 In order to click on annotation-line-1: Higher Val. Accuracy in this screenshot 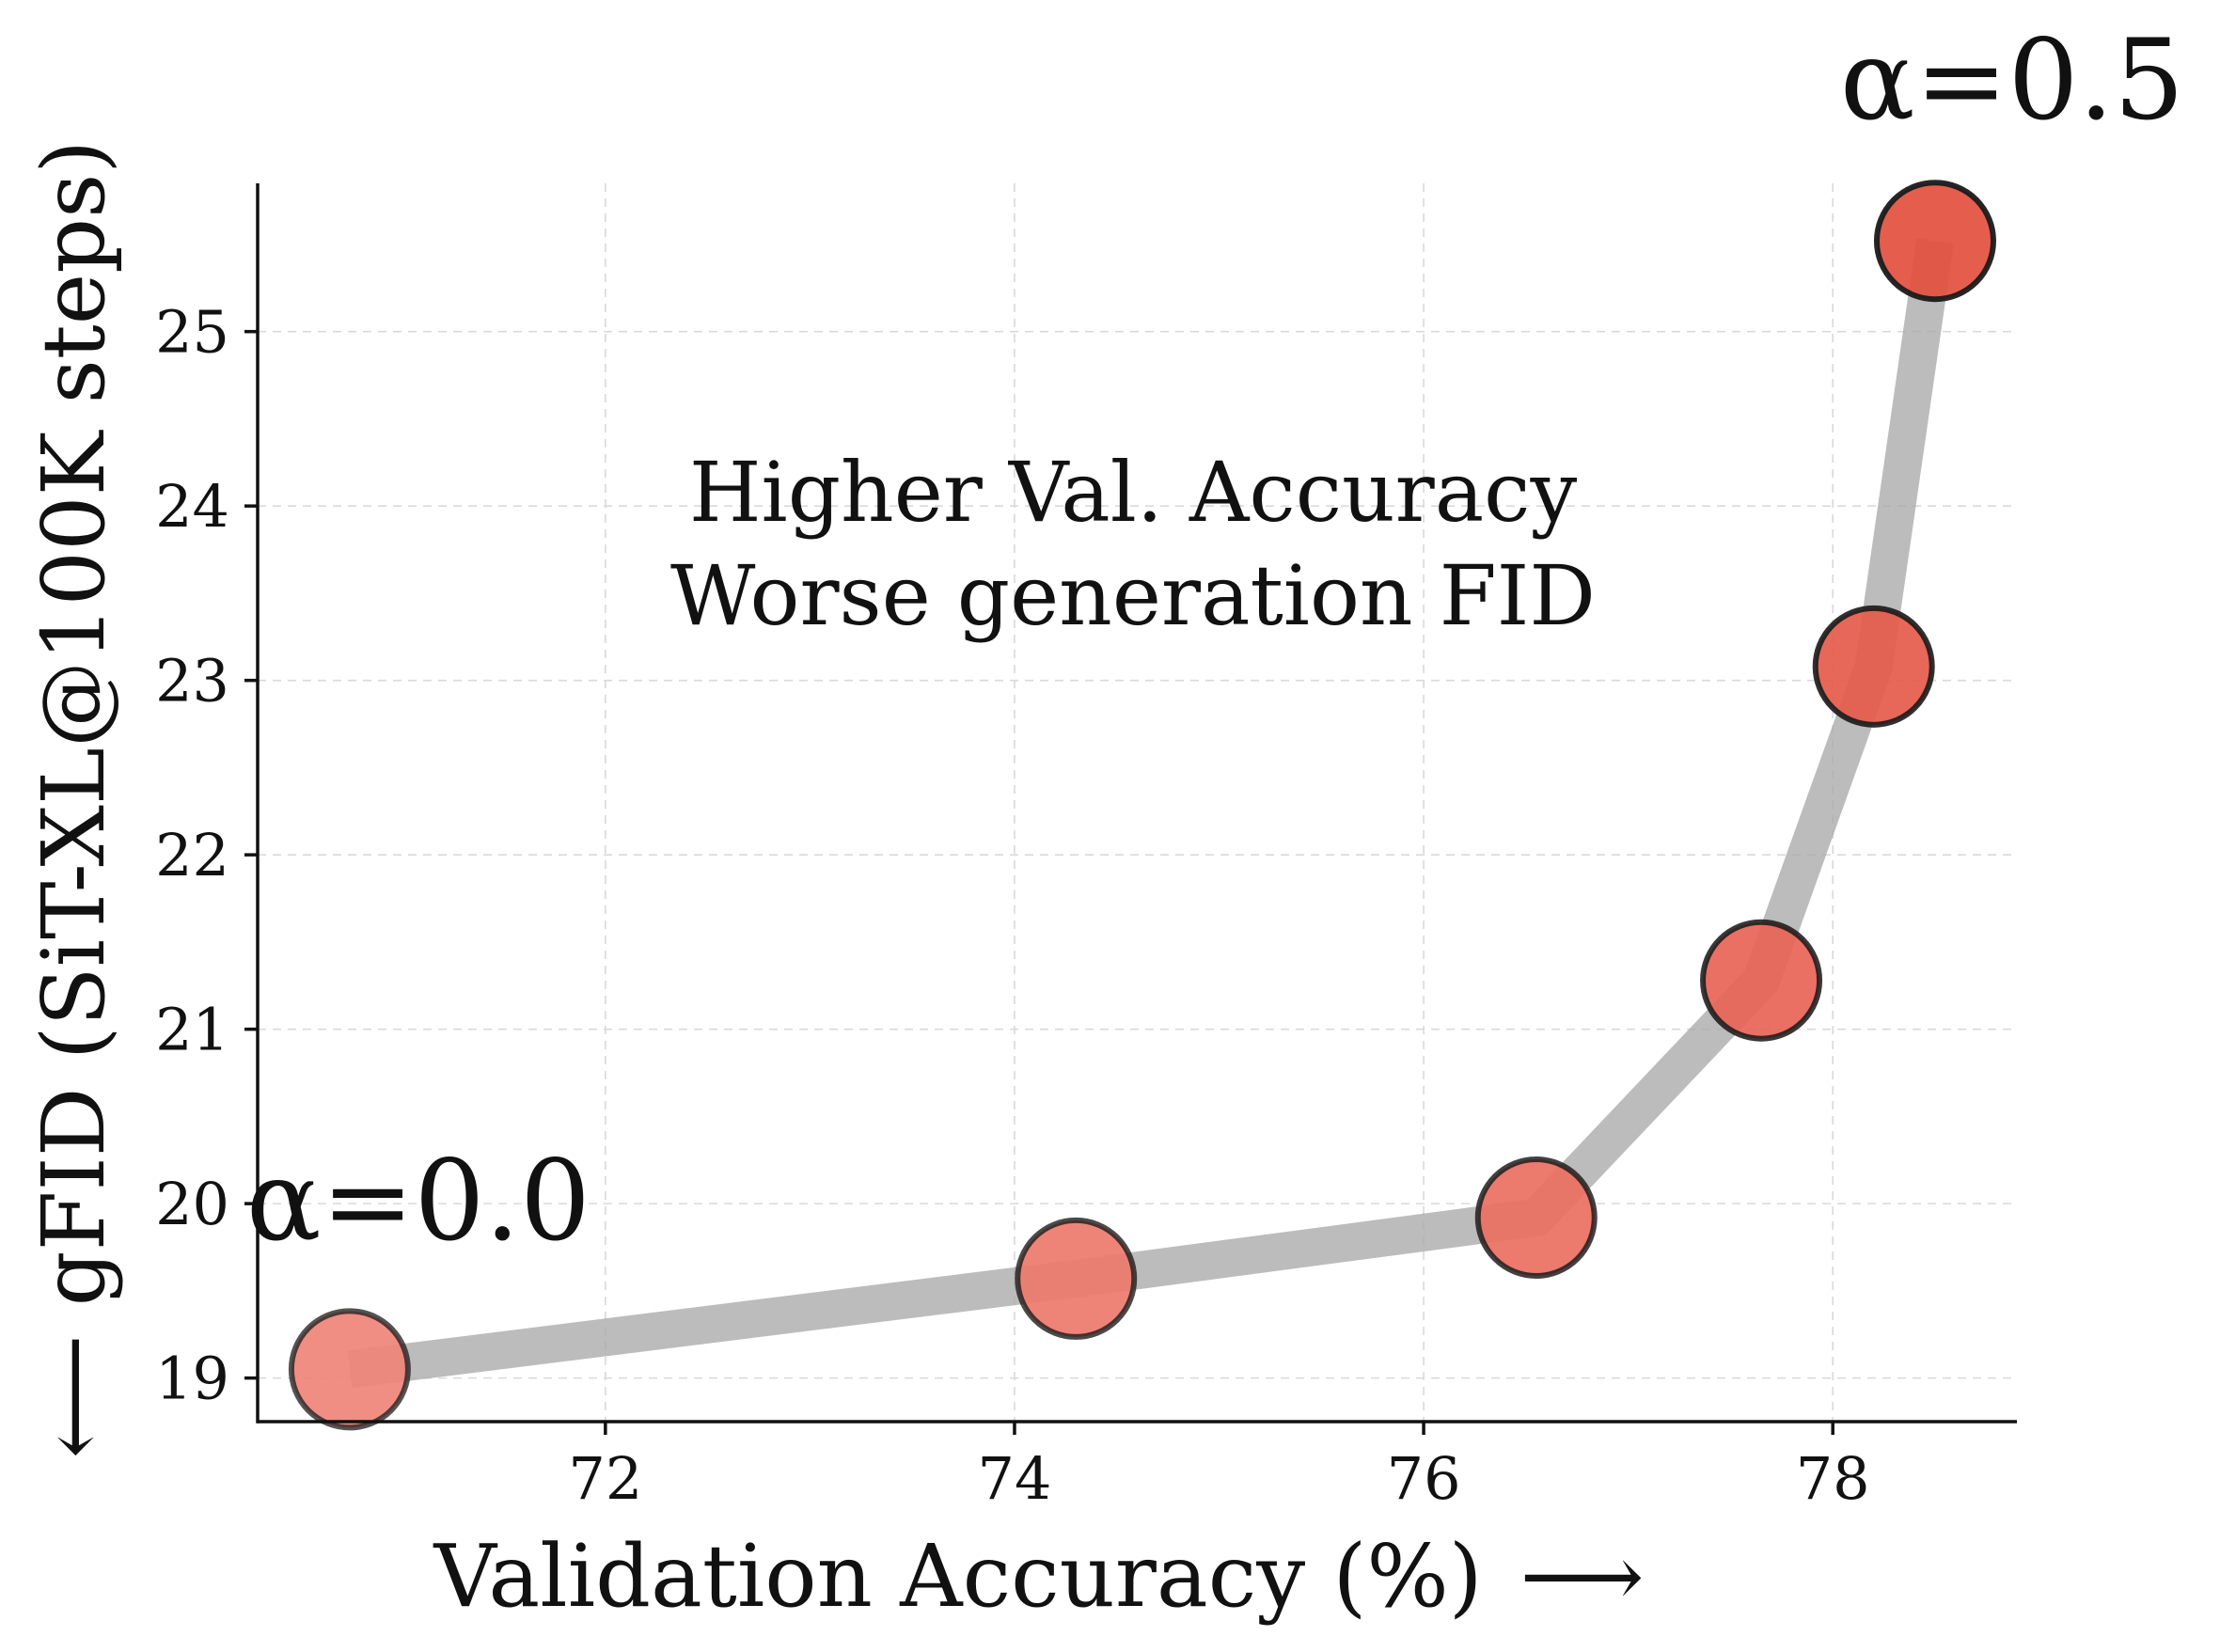, I will do `click(1133, 492)`.